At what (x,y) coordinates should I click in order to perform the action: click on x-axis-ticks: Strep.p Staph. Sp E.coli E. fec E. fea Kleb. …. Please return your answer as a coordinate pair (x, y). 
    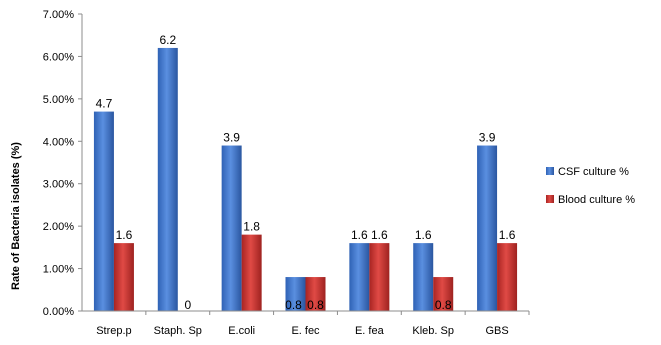
    Looking at the image, I should click on (313, 324).